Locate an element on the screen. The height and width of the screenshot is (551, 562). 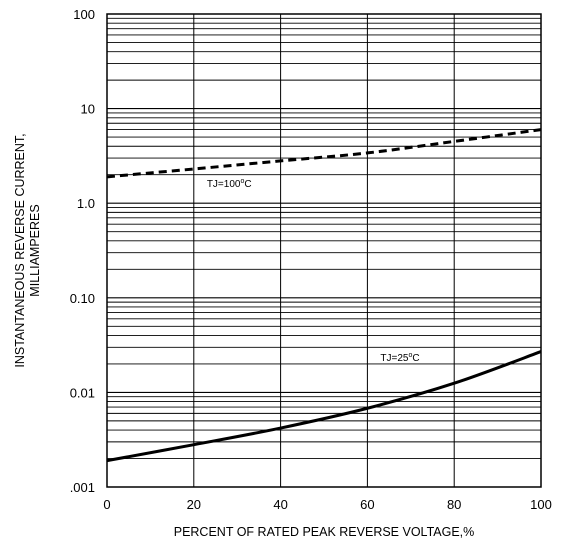
y-tick-label: 1.0 is located at coordinates (86, 203).